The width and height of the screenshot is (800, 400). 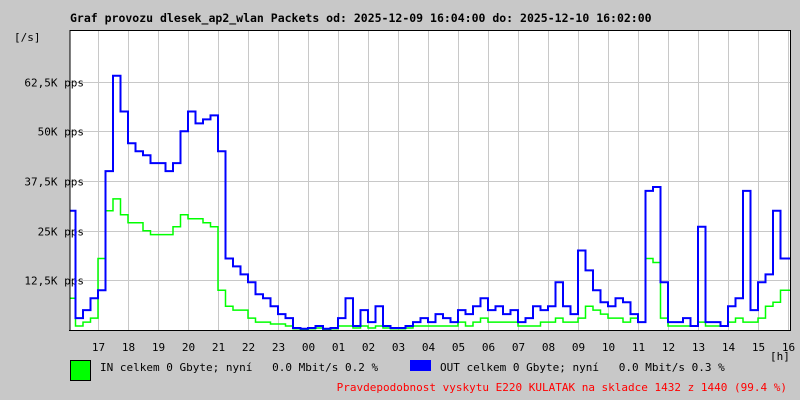 What do you see at coordinates (80, 370) in the screenshot?
I see `legend-in-swatch` at bounding box center [80, 370].